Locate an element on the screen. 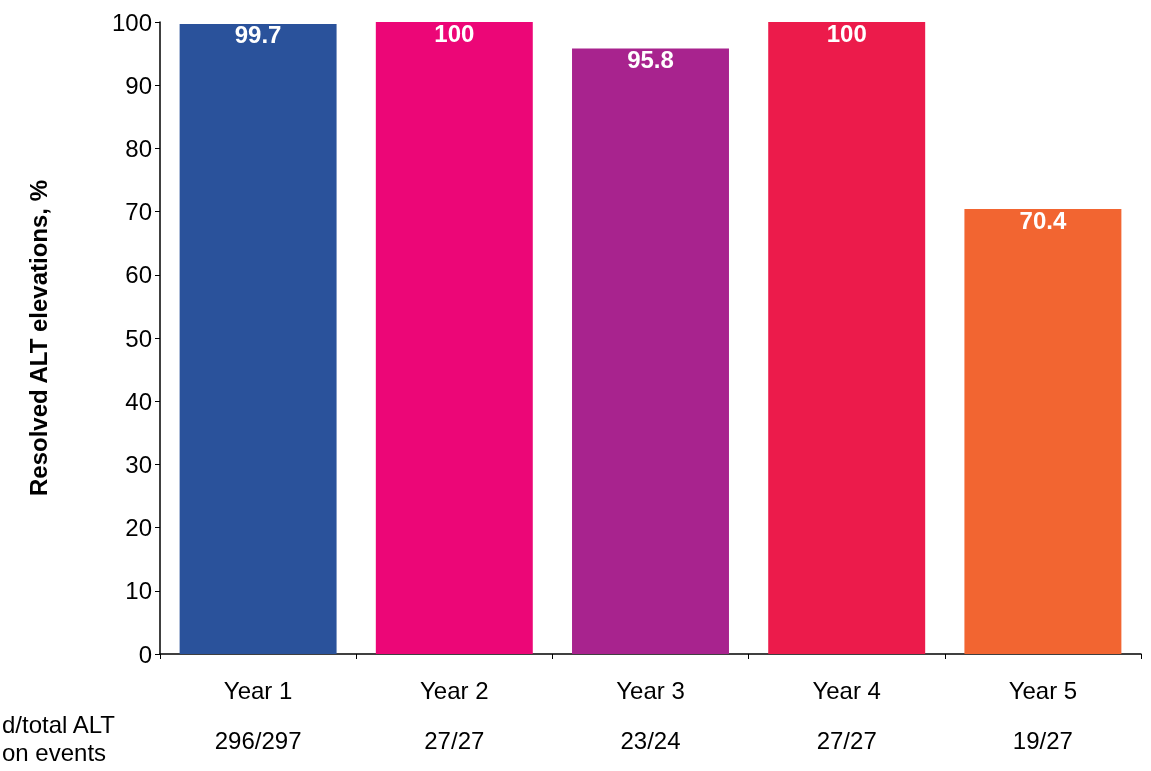  y-tick-label: 100 is located at coordinates (131, 22).